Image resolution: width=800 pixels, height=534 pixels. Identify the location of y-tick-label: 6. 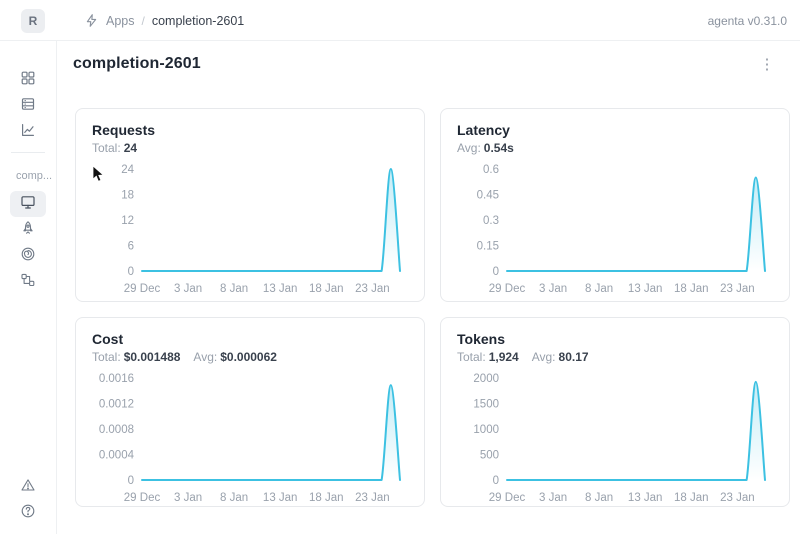
(131, 247).